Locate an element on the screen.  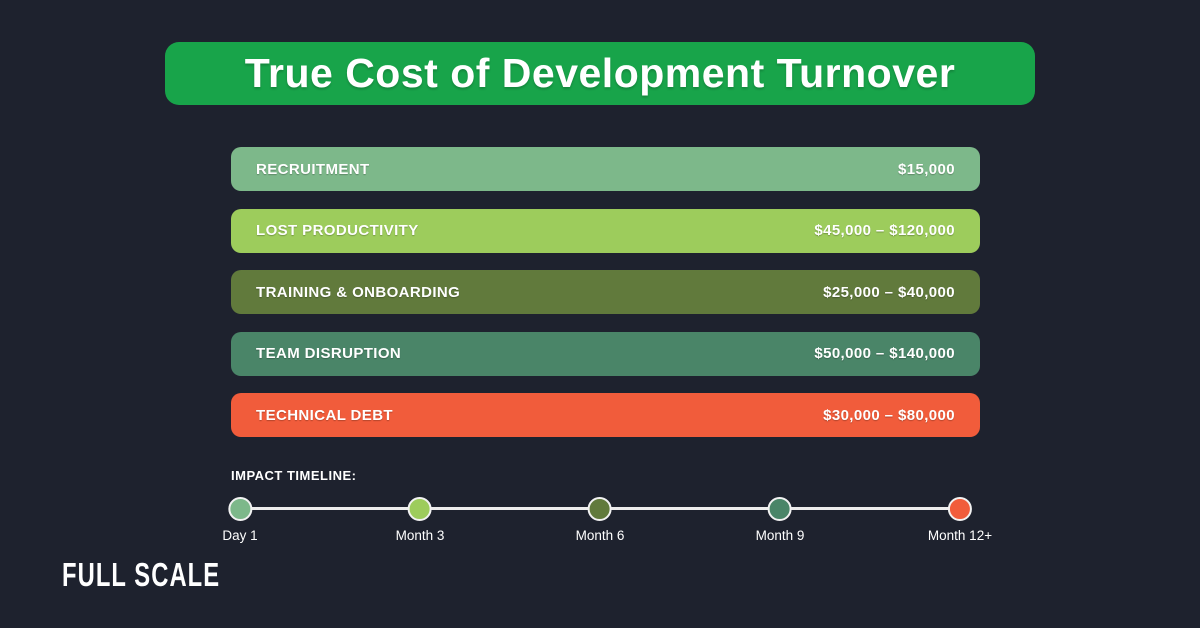
timeline-milestone-month-6: Month 6 is located at coordinates (600, 520).